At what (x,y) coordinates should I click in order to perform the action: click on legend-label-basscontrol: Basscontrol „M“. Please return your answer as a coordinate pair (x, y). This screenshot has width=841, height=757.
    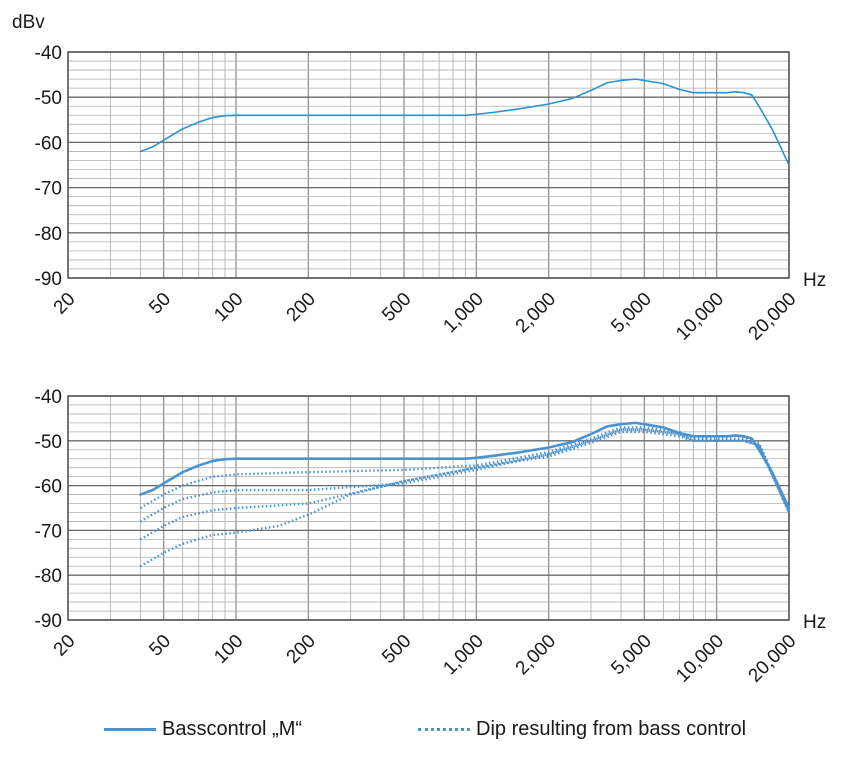
    Looking at the image, I should click on (232, 729).